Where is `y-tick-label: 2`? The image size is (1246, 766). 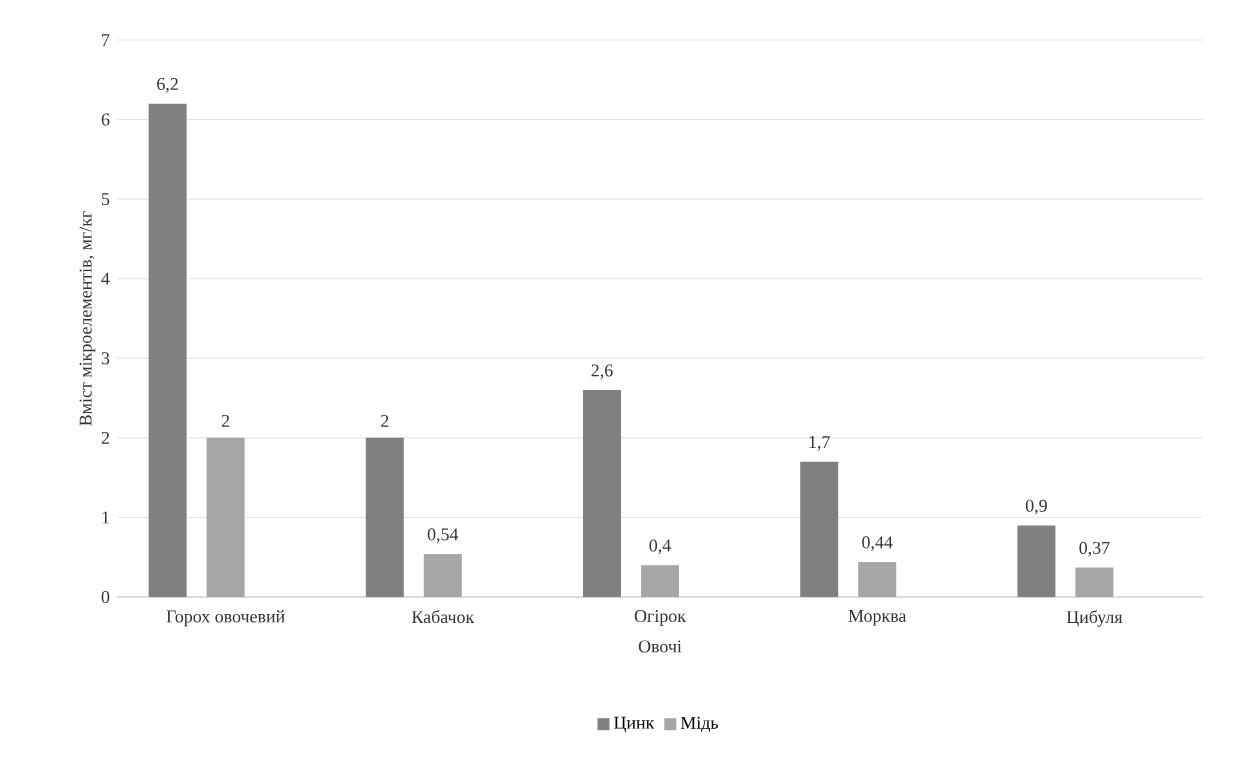 y-tick-label: 2 is located at coordinates (105, 437).